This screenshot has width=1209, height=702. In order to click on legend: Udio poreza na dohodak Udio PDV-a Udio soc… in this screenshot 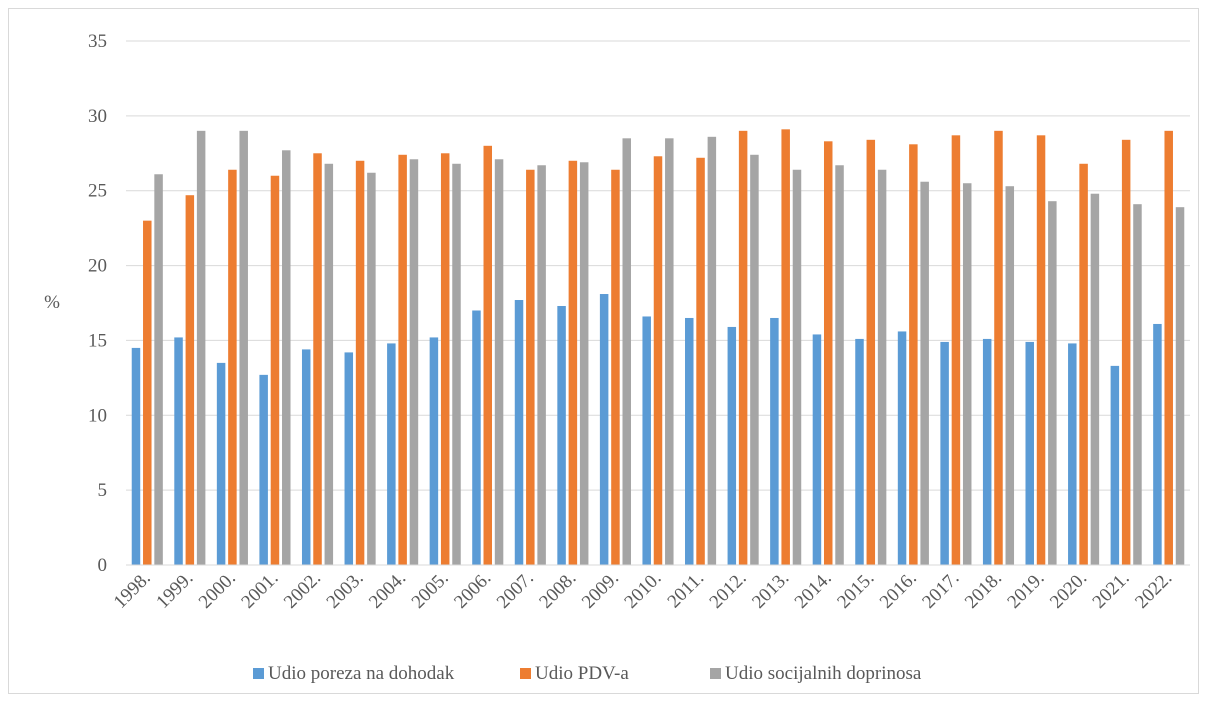, I will do `click(587, 673)`.